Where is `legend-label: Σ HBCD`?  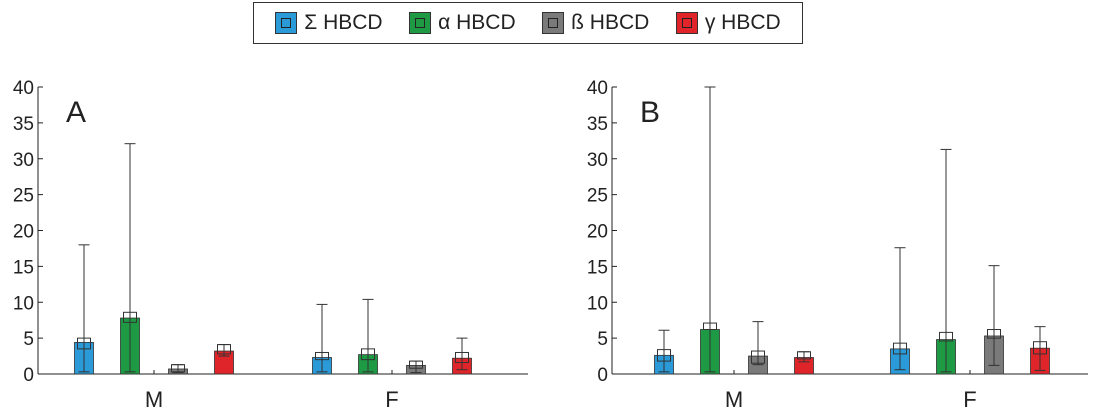 legend-label: Σ HBCD is located at coordinates (343, 22).